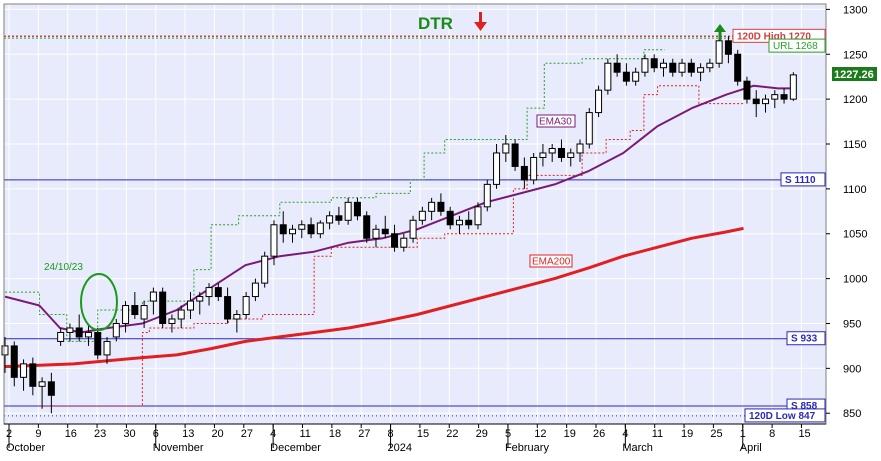 Image resolution: width=881 pixels, height=461 pixels. I want to click on y-tick-label: 1050, so click(855, 235).